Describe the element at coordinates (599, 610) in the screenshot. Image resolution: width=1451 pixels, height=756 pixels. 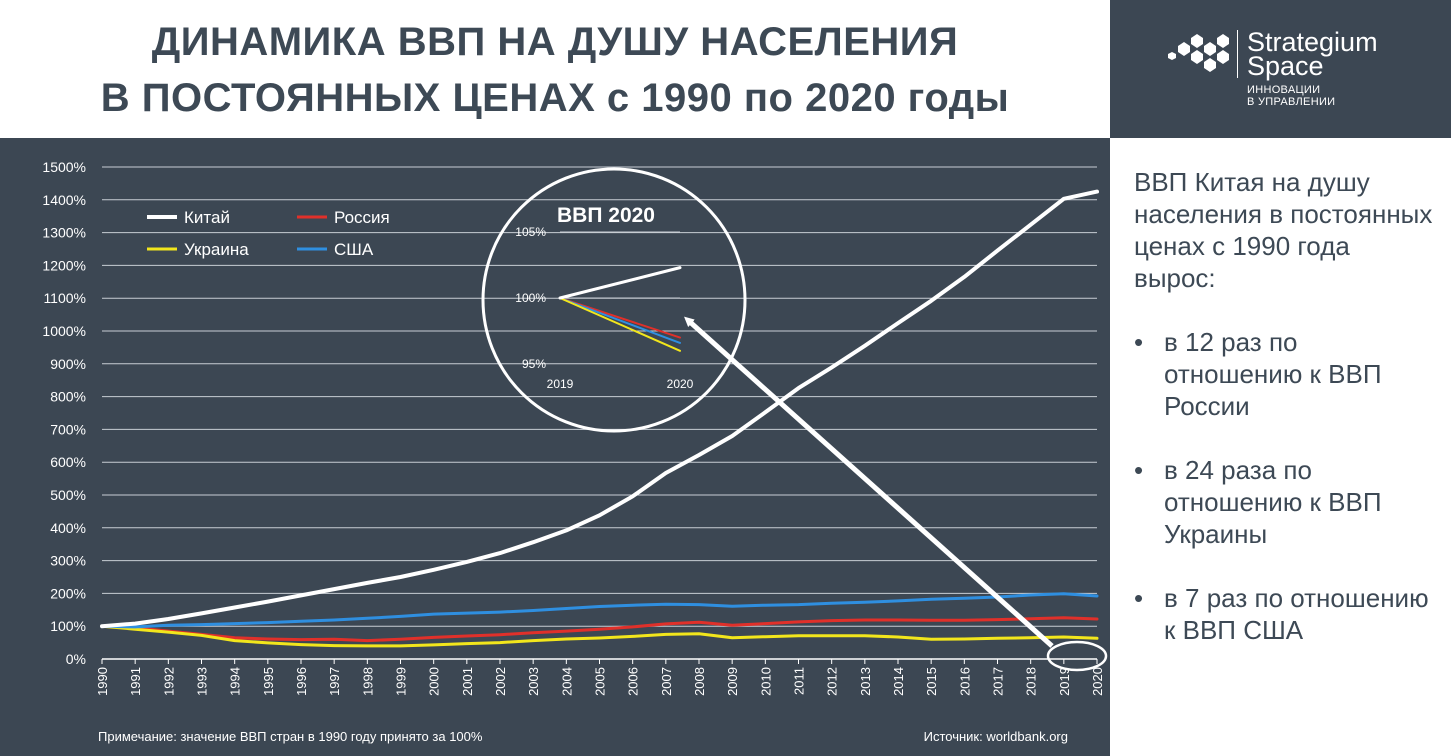
I see `series-line-usa` at that location.